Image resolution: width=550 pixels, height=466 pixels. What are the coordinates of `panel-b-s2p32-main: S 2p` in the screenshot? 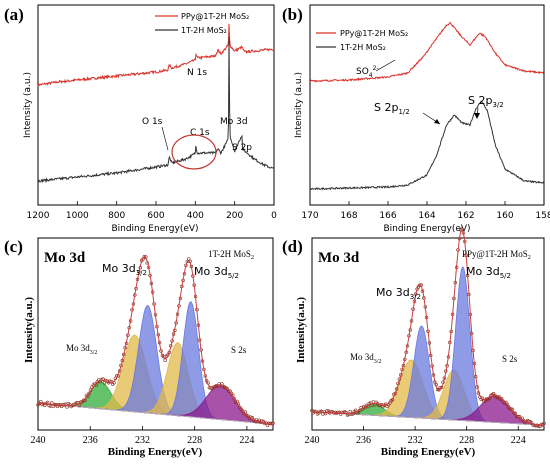 It's located at (480, 100).